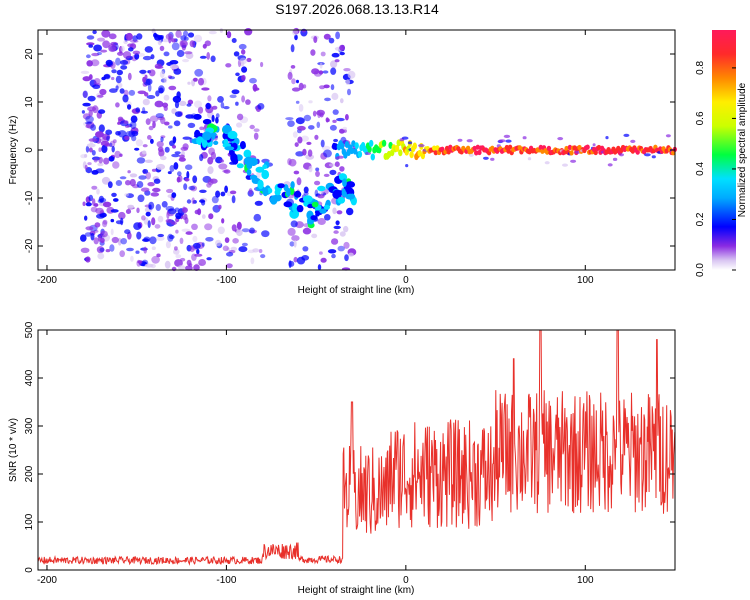  Describe the element at coordinates (406, 580) in the screenshot. I see `snr-xtick-label: 0` at that location.